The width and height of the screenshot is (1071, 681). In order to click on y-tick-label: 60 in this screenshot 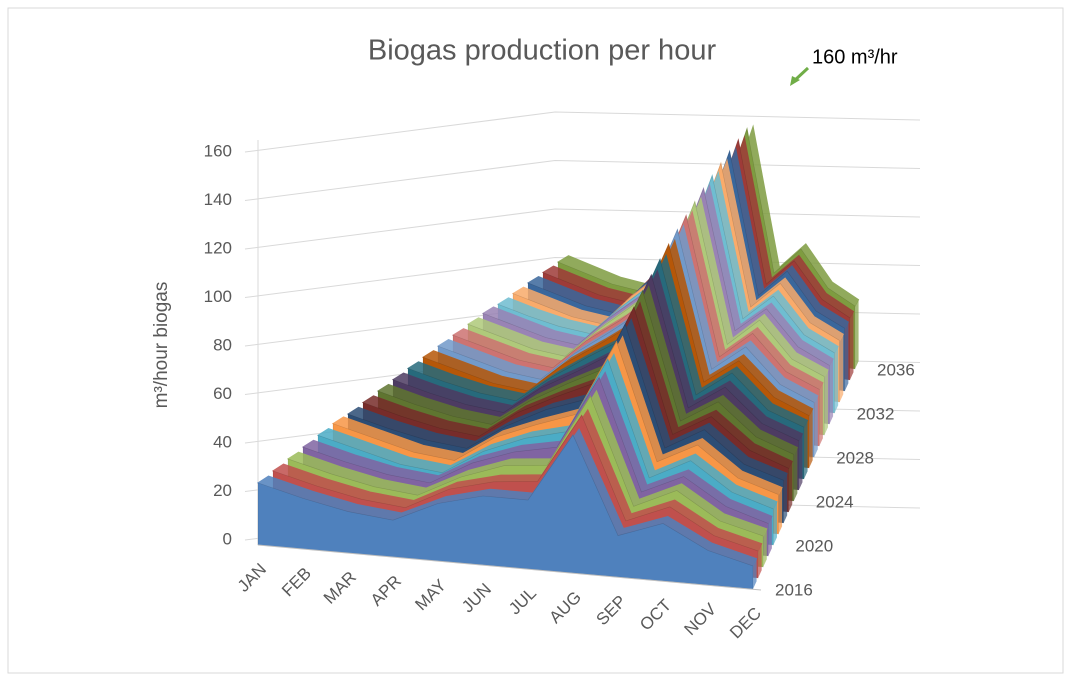, I will do `click(222, 393)`.